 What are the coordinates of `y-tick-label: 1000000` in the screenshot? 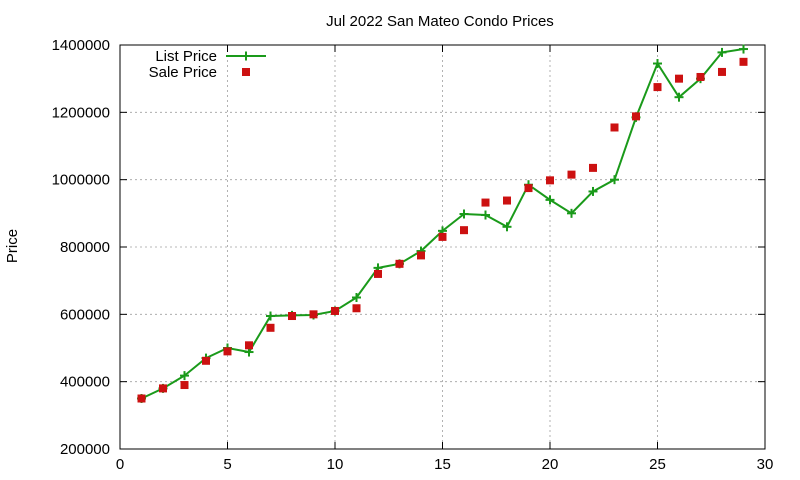 It's located at (81, 180).